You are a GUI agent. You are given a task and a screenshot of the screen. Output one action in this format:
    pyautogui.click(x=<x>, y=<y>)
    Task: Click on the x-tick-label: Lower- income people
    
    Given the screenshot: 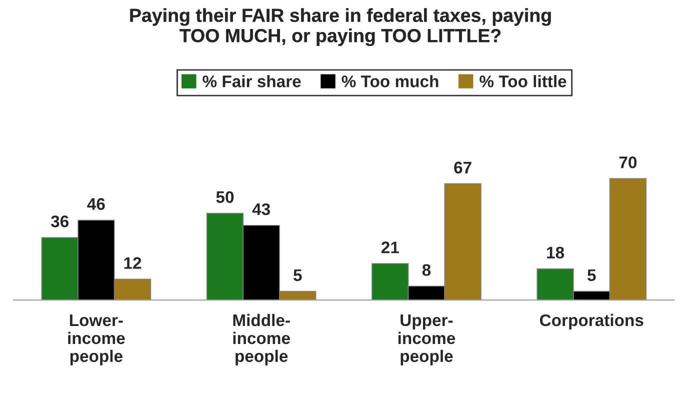 What is the action you would take?
    pyautogui.click(x=96, y=340)
    